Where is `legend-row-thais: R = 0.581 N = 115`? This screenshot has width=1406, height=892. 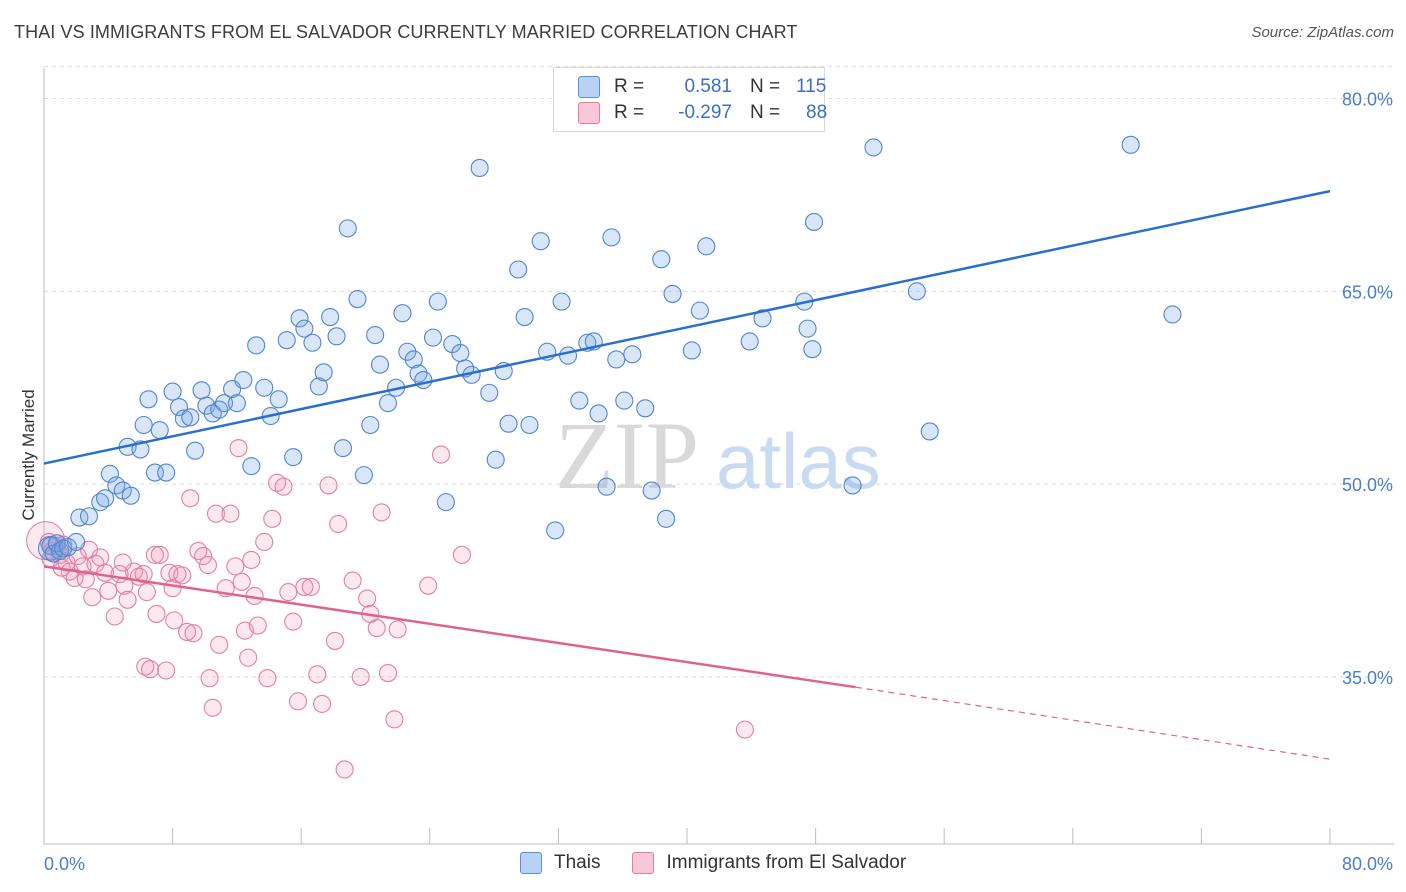
legend-row-thais: R = 0.581 N = 115 is located at coordinates (702, 87).